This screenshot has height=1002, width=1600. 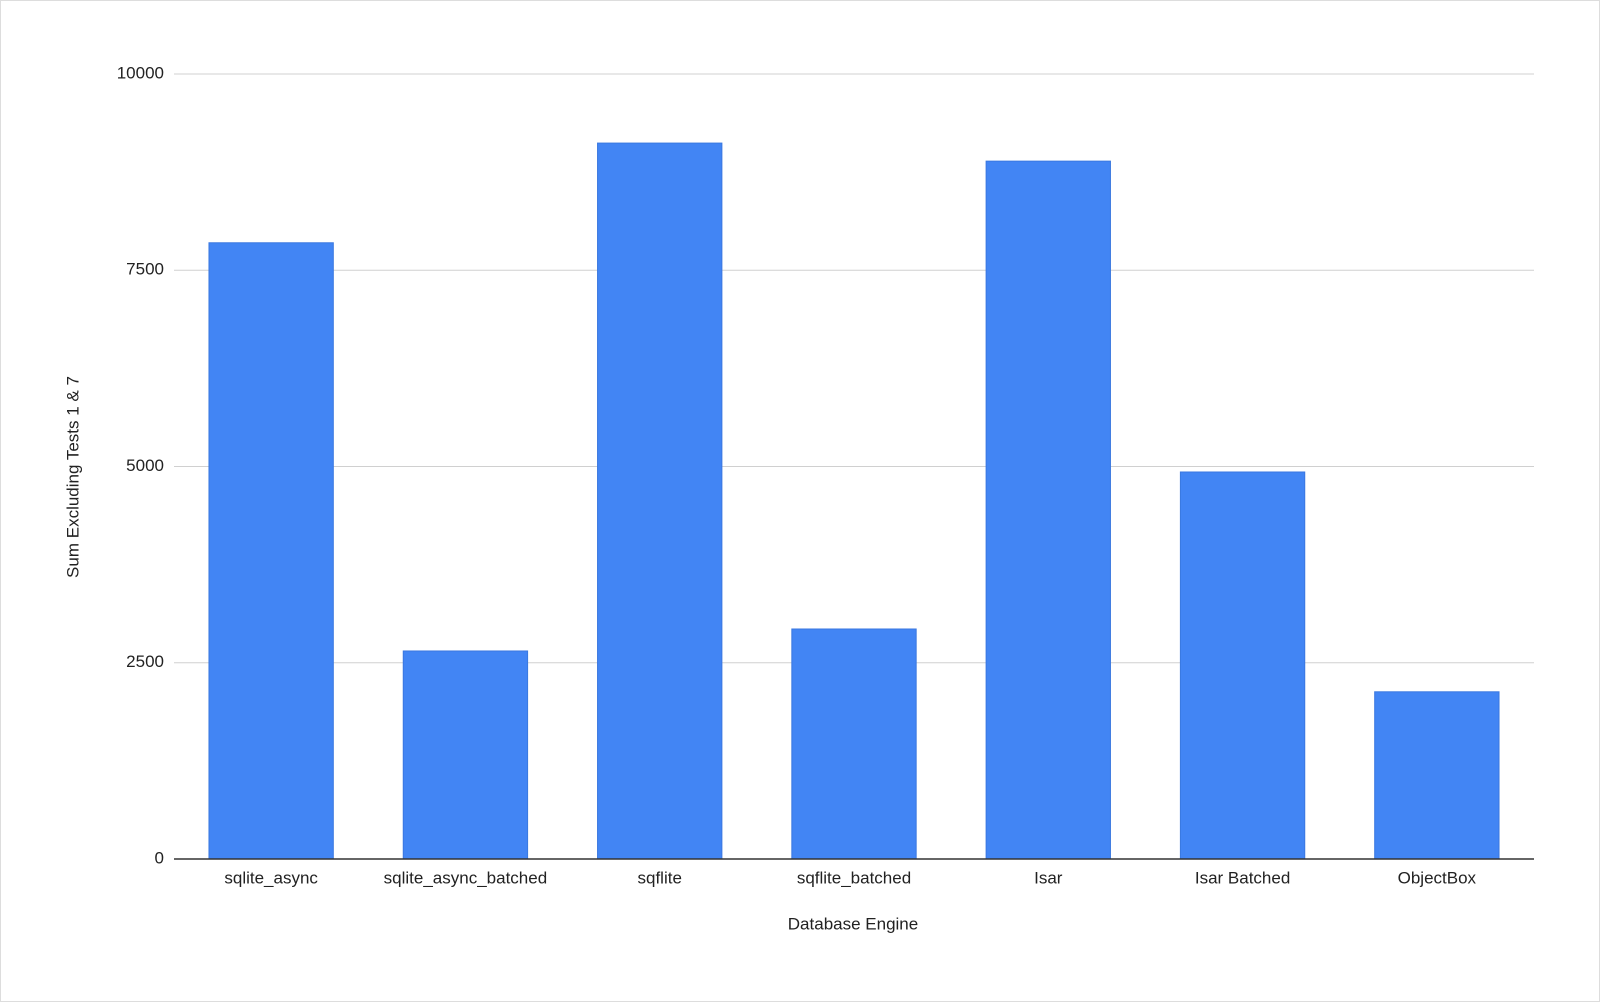 What do you see at coordinates (145, 661) in the screenshot?
I see `y-tick-label: 2500` at bounding box center [145, 661].